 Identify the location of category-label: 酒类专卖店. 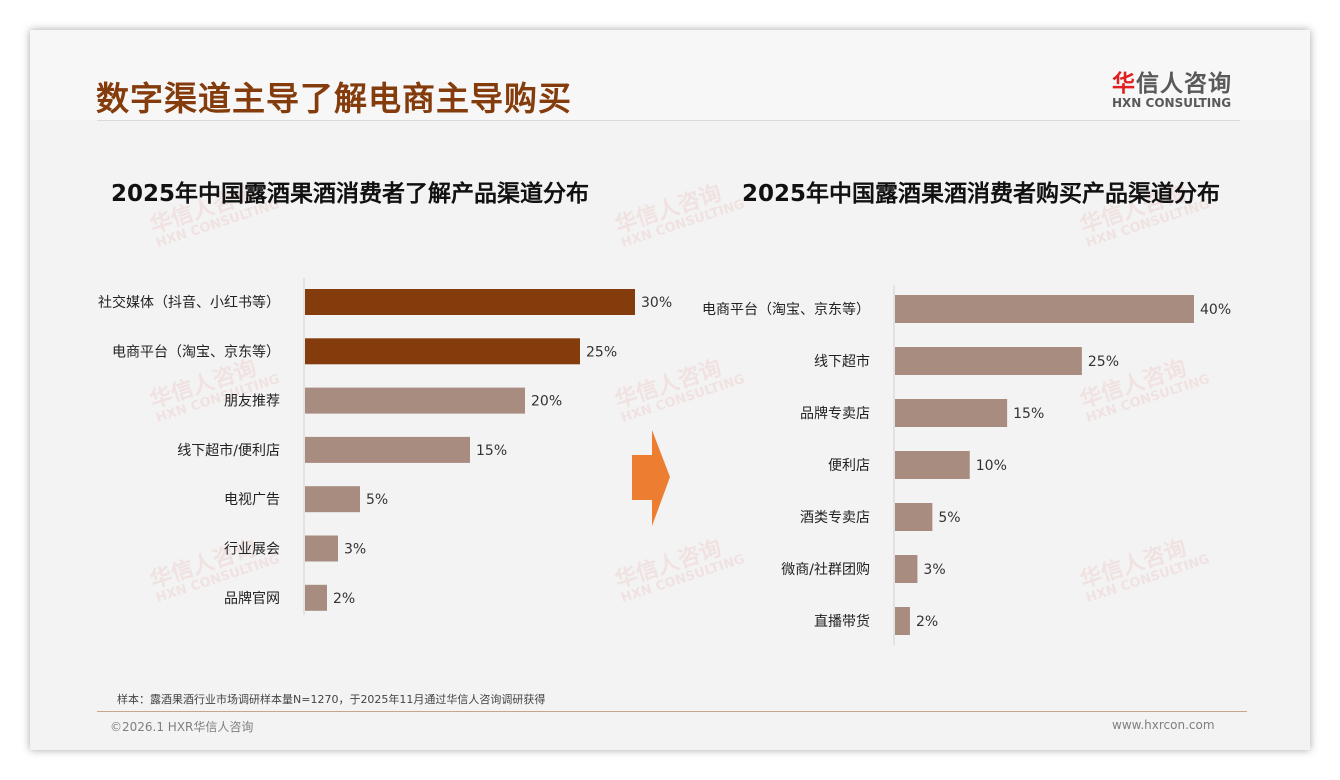
(835, 518).